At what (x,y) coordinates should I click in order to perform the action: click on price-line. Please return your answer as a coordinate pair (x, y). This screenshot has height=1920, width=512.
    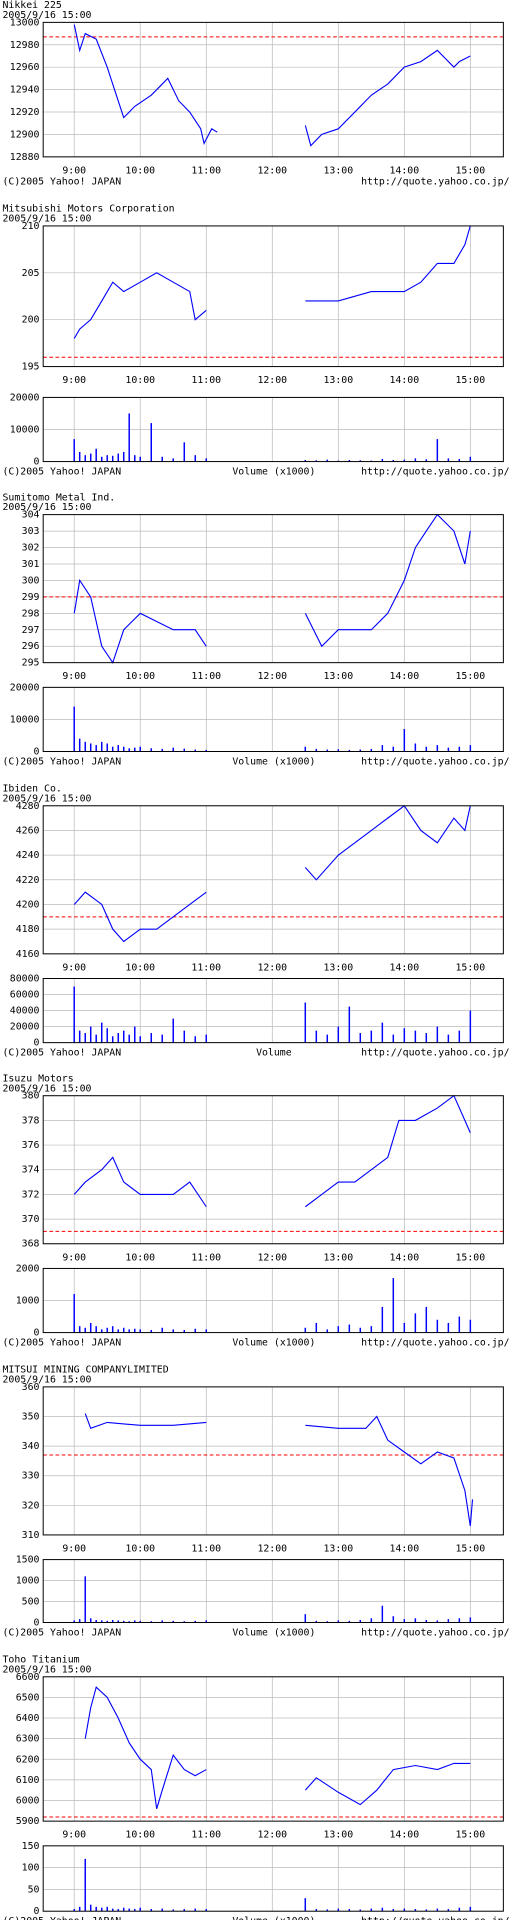
    Looking at the image, I should click on (272, 588).